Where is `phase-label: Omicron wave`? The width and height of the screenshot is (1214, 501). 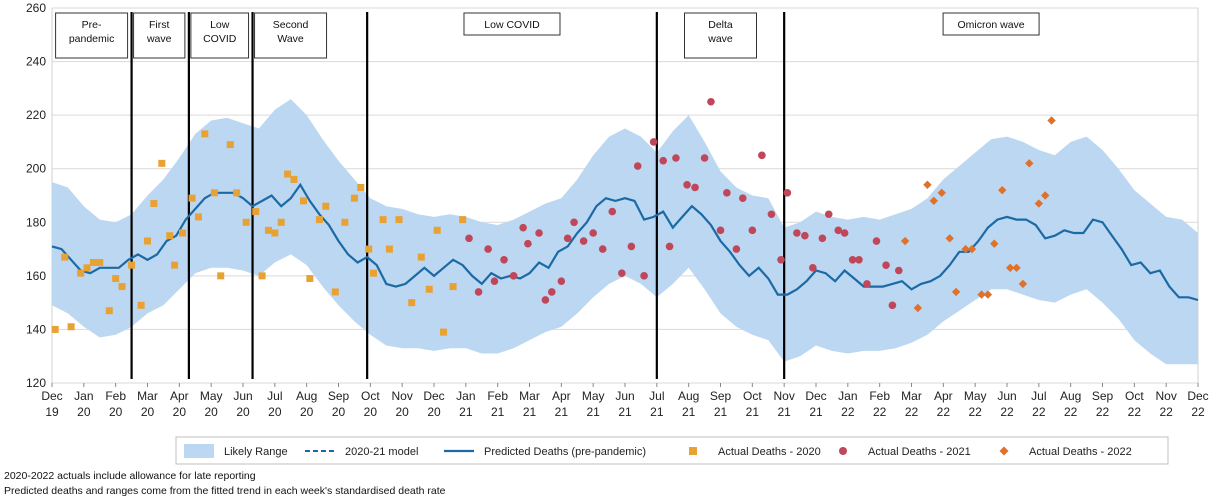
phase-label: Omicron wave is located at coordinates (991, 25).